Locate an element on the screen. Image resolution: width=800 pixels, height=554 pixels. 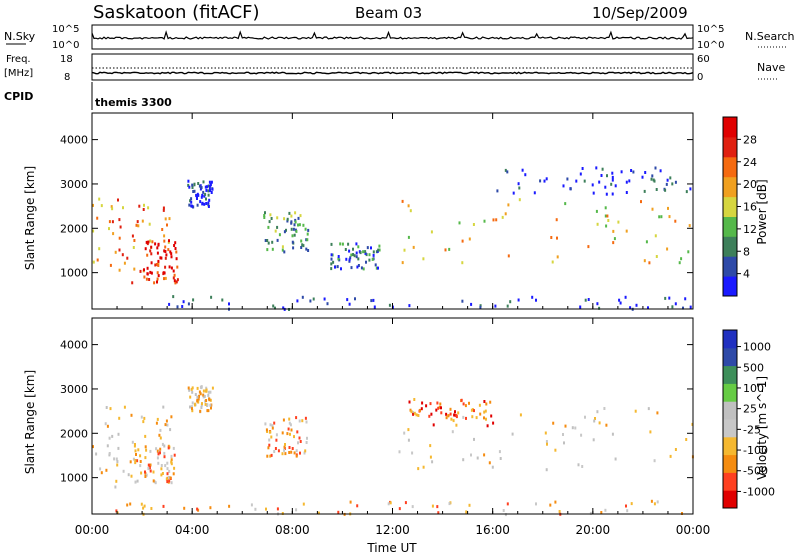
nsky-tick-bottom: 10^0 is located at coordinates (65, 45).